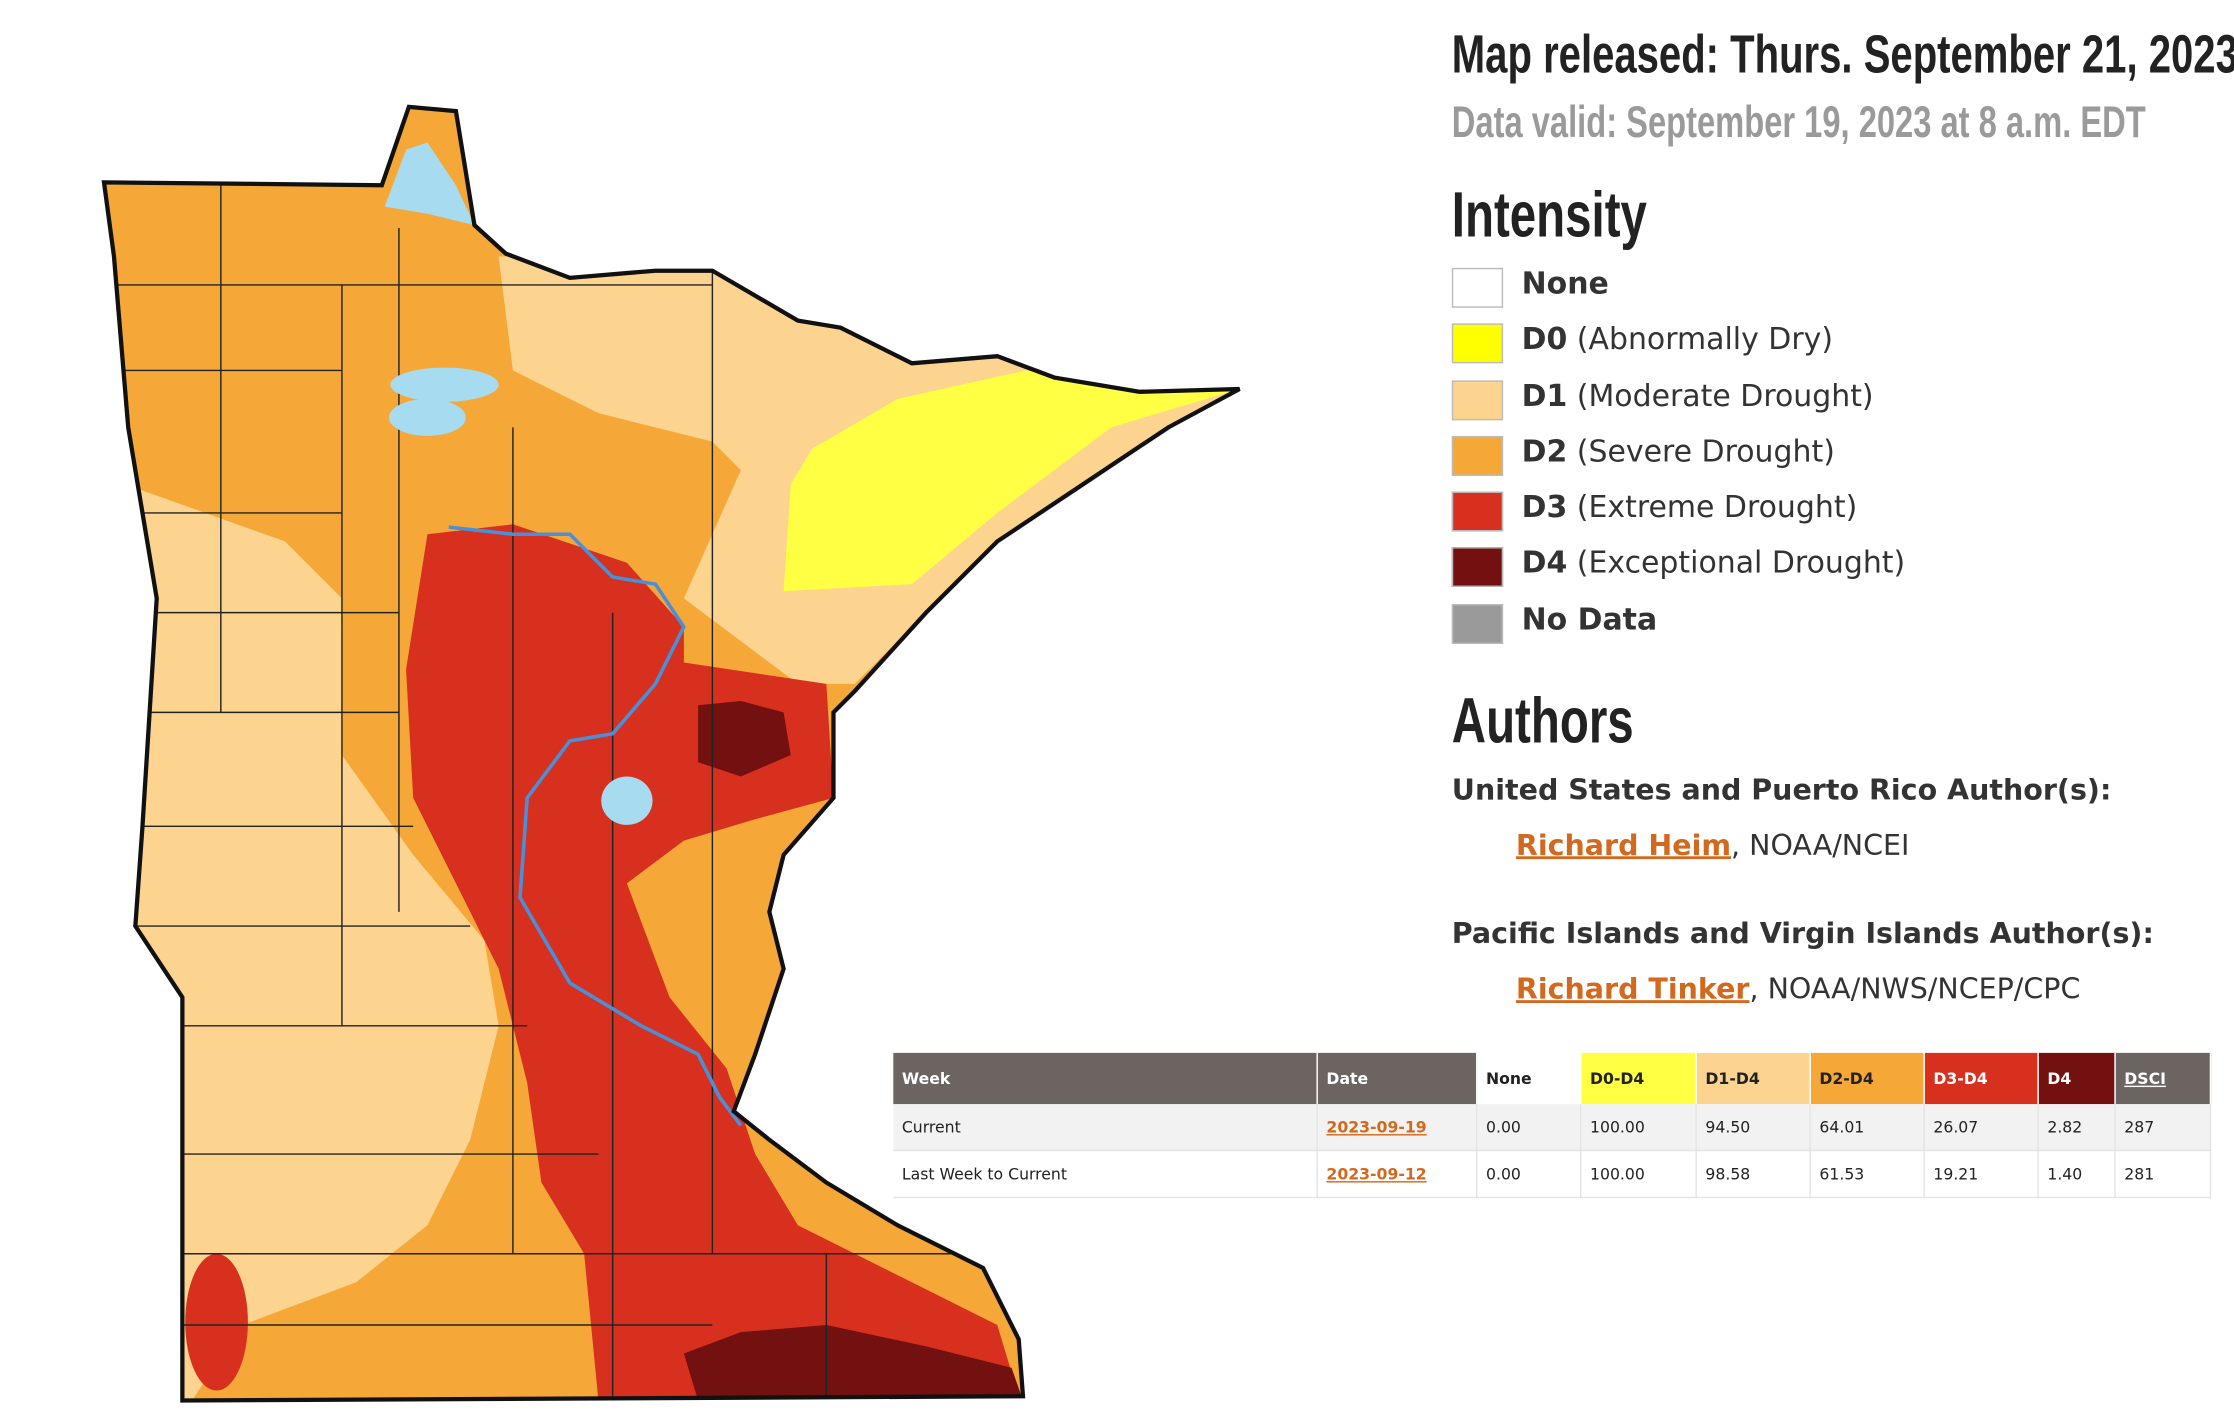 The width and height of the screenshot is (2234, 1424). I want to click on legend-label: D4 (Exceptional Drought), so click(1714, 563).